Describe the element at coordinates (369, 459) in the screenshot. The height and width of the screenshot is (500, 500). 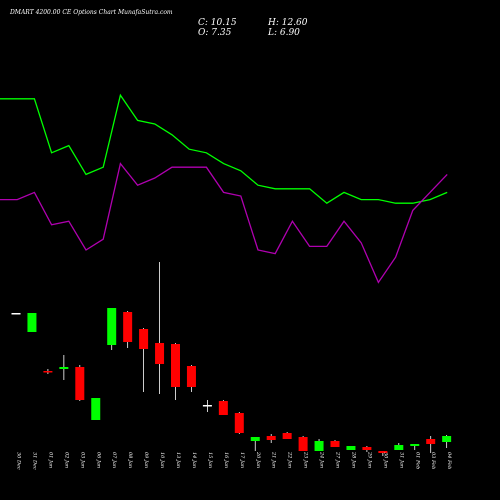
I see `x-tick-label: 29 Jan` at that location.